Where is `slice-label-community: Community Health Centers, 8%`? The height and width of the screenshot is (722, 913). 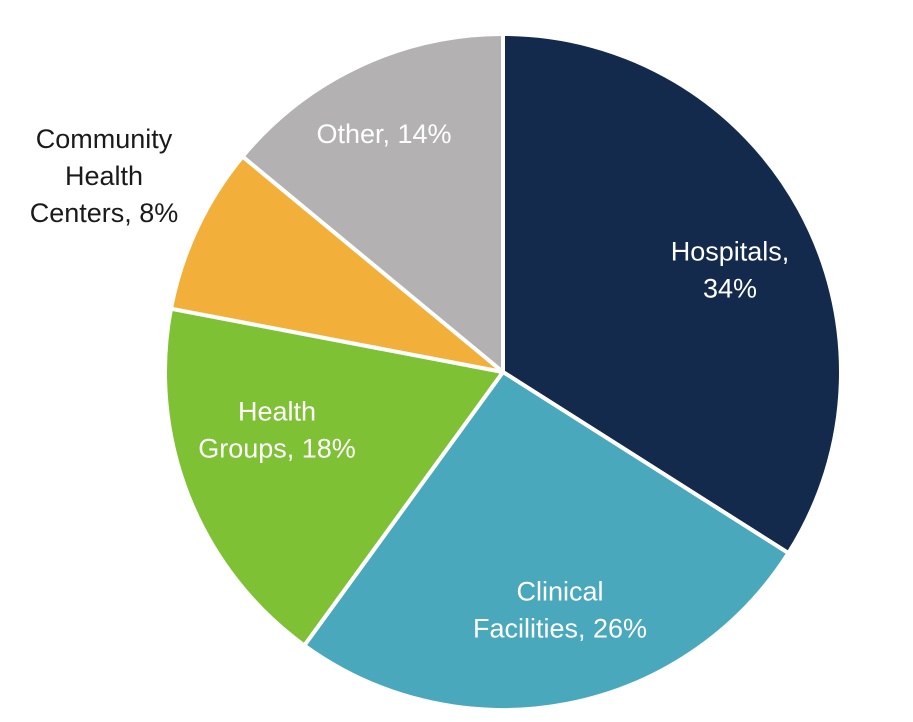 slice-label-community: Community Health Centers, 8% is located at coordinates (104, 176).